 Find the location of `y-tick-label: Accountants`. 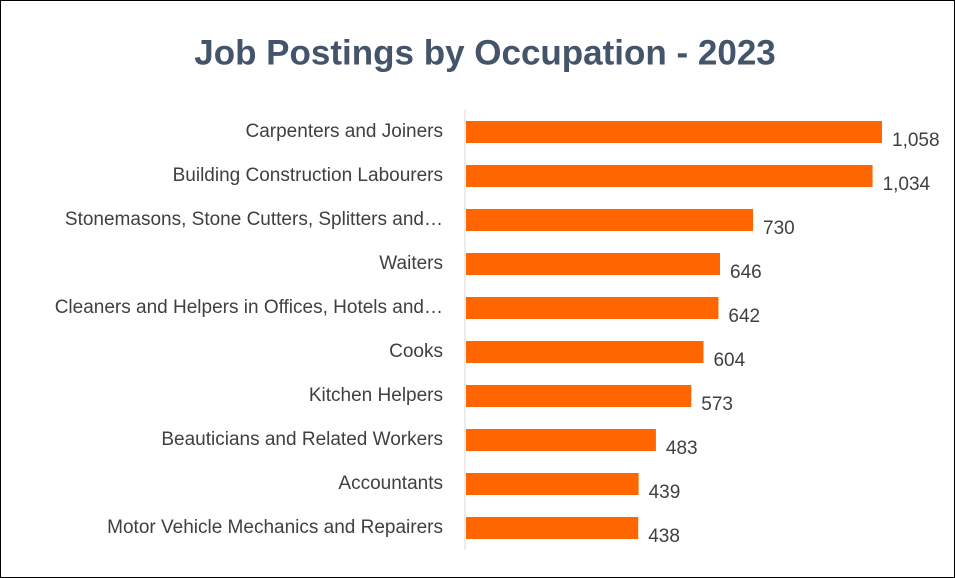

y-tick-label: Accountants is located at coordinates (390, 483).